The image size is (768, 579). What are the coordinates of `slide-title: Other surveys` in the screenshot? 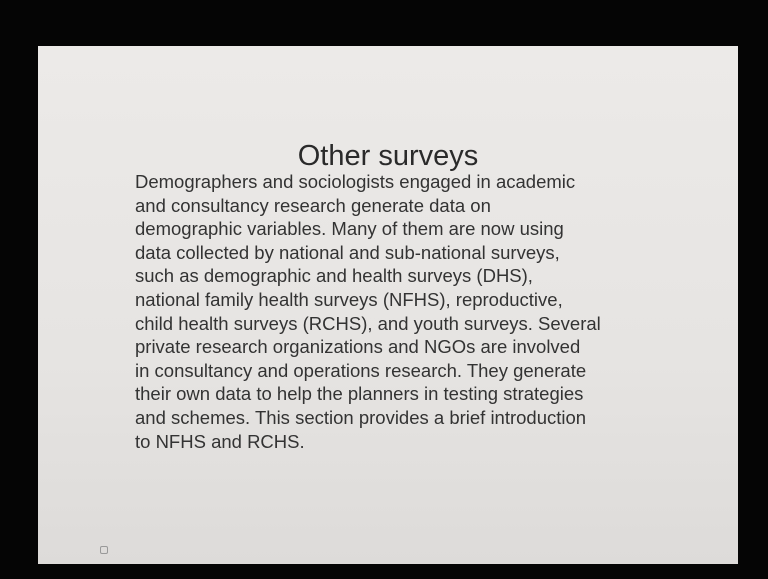 It's located at (388, 156).